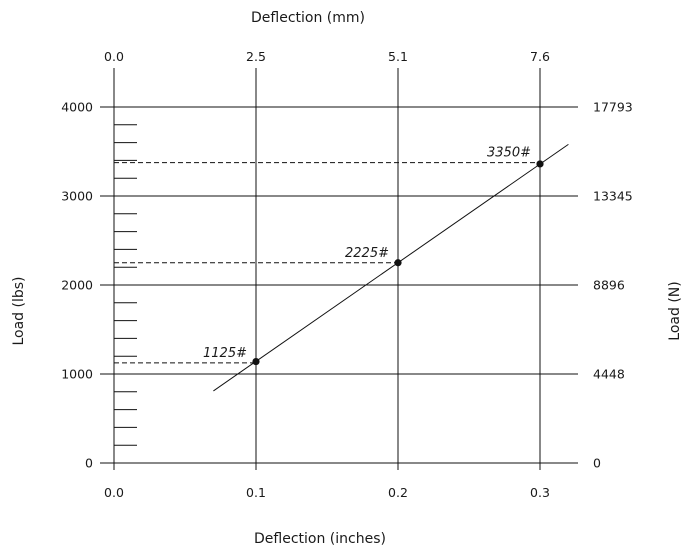 The image size is (699, 551). I want to click on minor-ticks, so click(125, 285).